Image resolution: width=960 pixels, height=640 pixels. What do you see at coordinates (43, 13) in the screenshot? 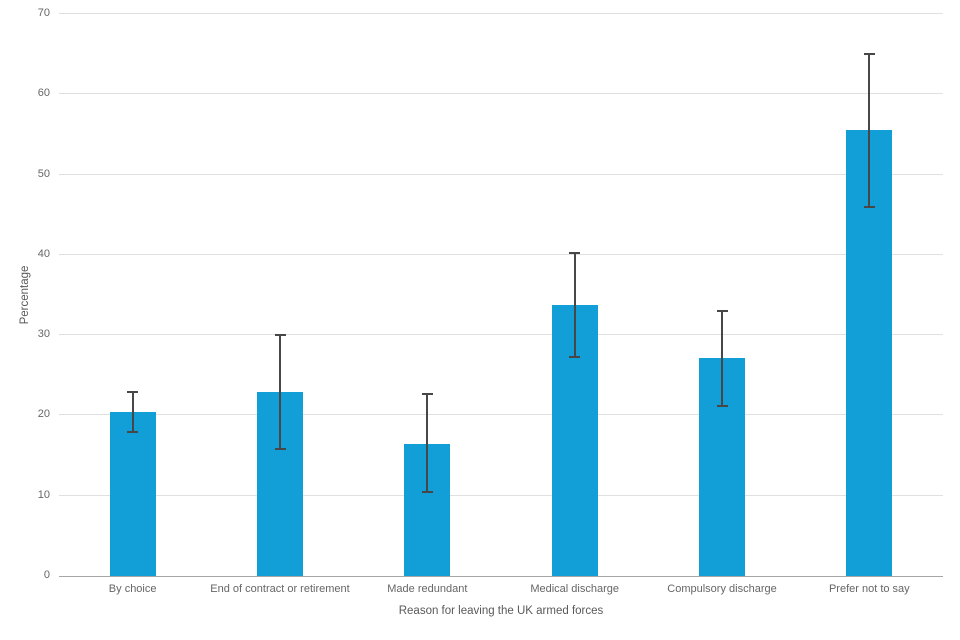
I see `y-tick-label: 70` at bounding box center [43, 13].